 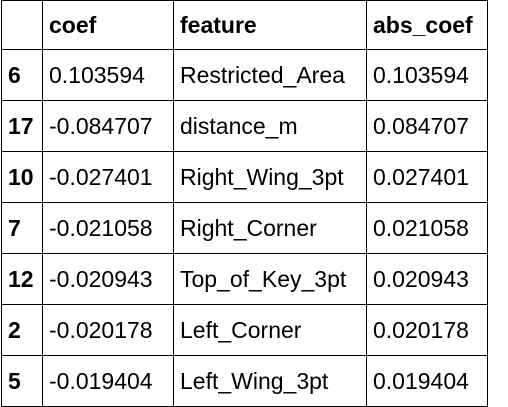 What do you see at coordinates (108, 279) in the screenshot?
I see `coef-cell: -0.020943` at bounding box center [108, 279].